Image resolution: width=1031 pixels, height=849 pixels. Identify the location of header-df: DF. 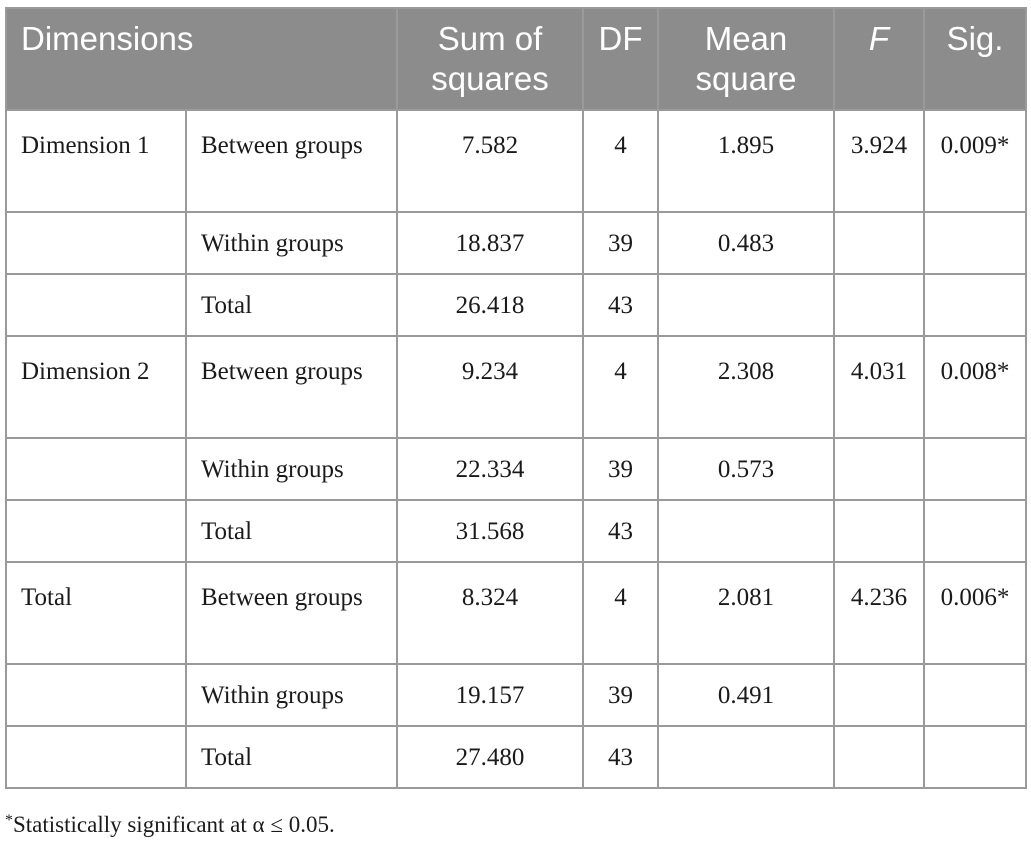
(620, 59).